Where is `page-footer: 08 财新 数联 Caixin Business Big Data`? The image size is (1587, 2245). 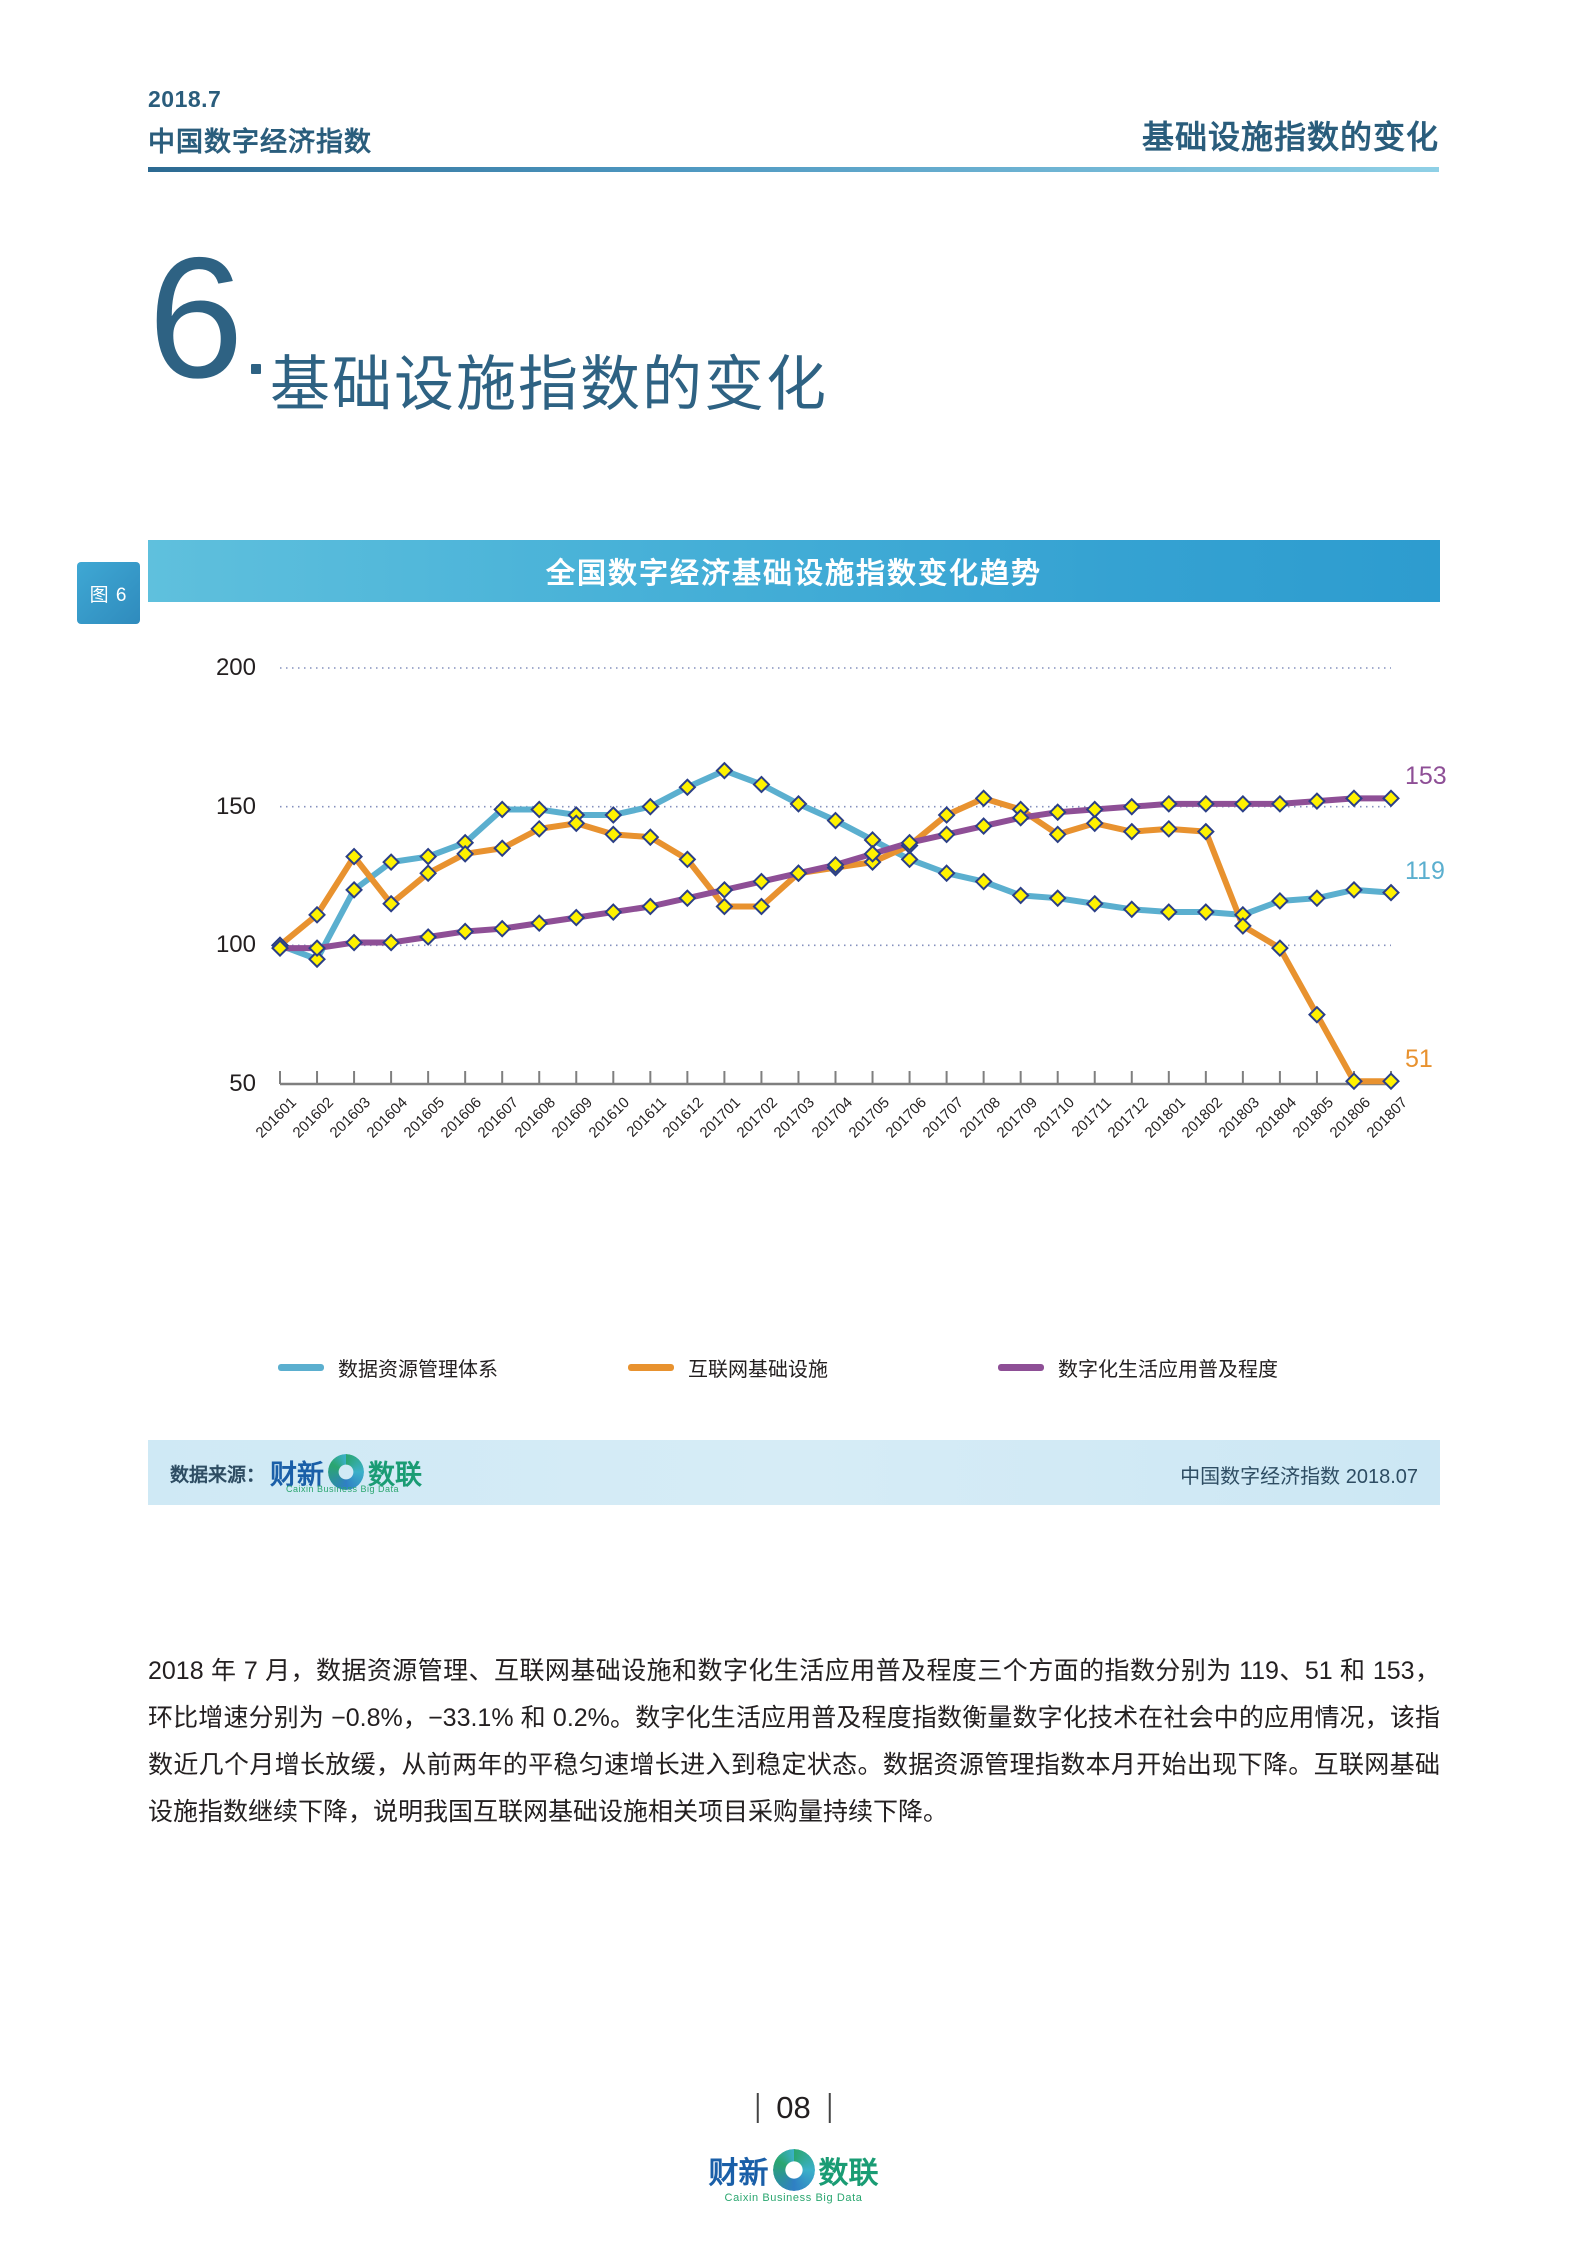 page-footer: 08 财新 数联 Caixin Business Big Data is located at coordinates (793, 2165).